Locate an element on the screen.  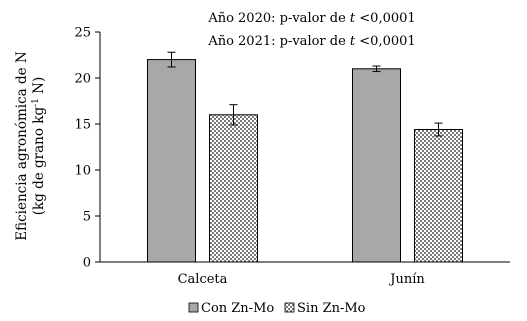
legend-label-sin: Sin Zn-Mo is located at coordinates (331, 308).